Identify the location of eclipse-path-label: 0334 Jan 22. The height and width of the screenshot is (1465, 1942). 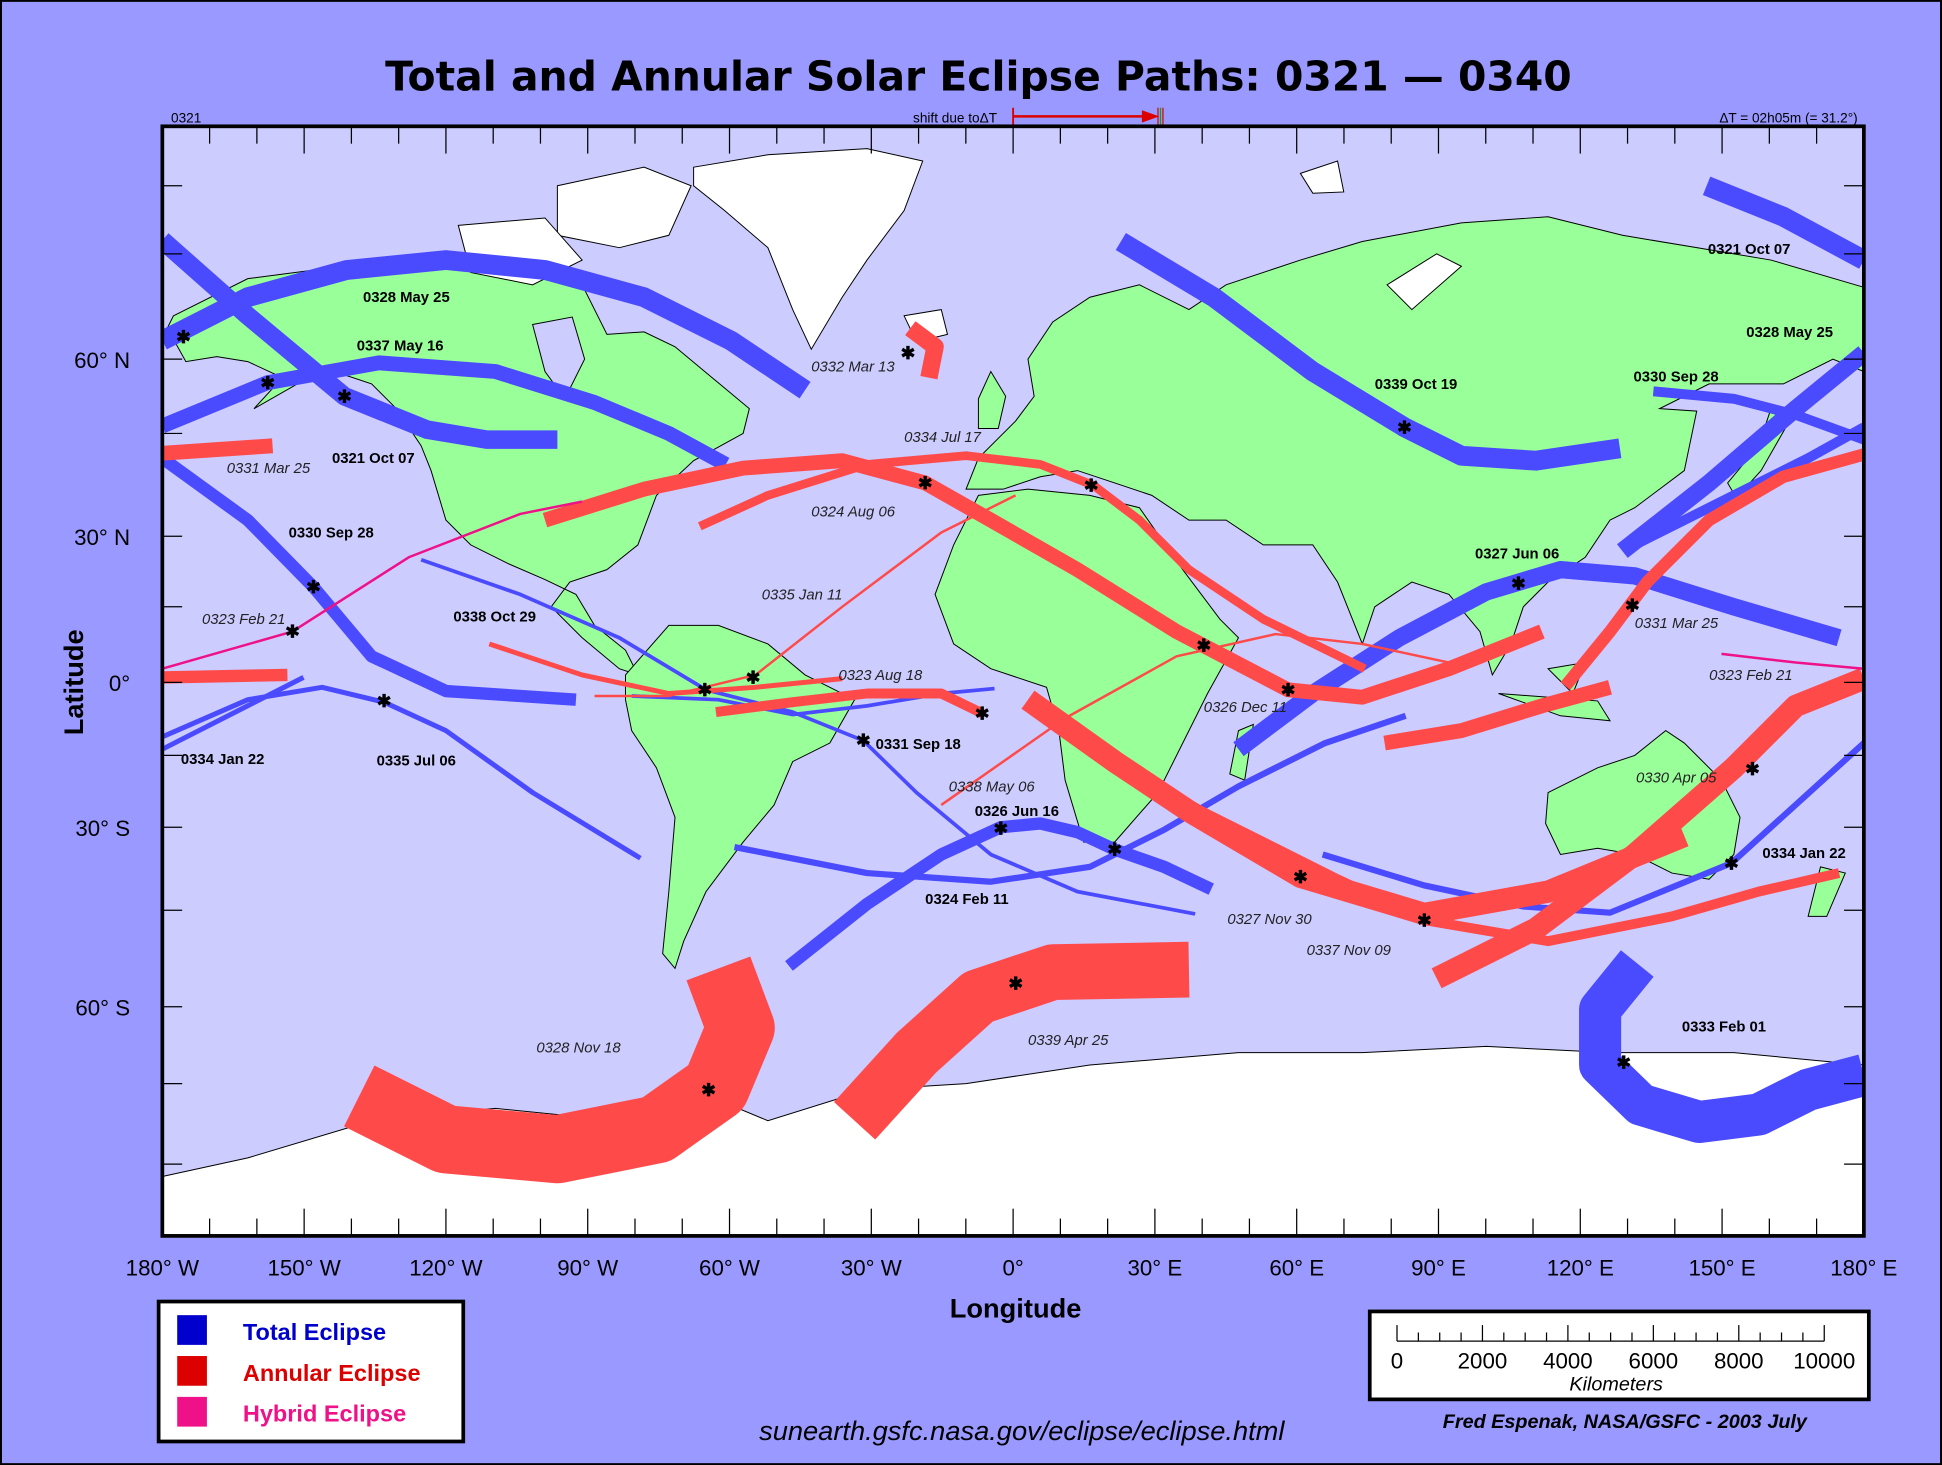
(1803, 854).